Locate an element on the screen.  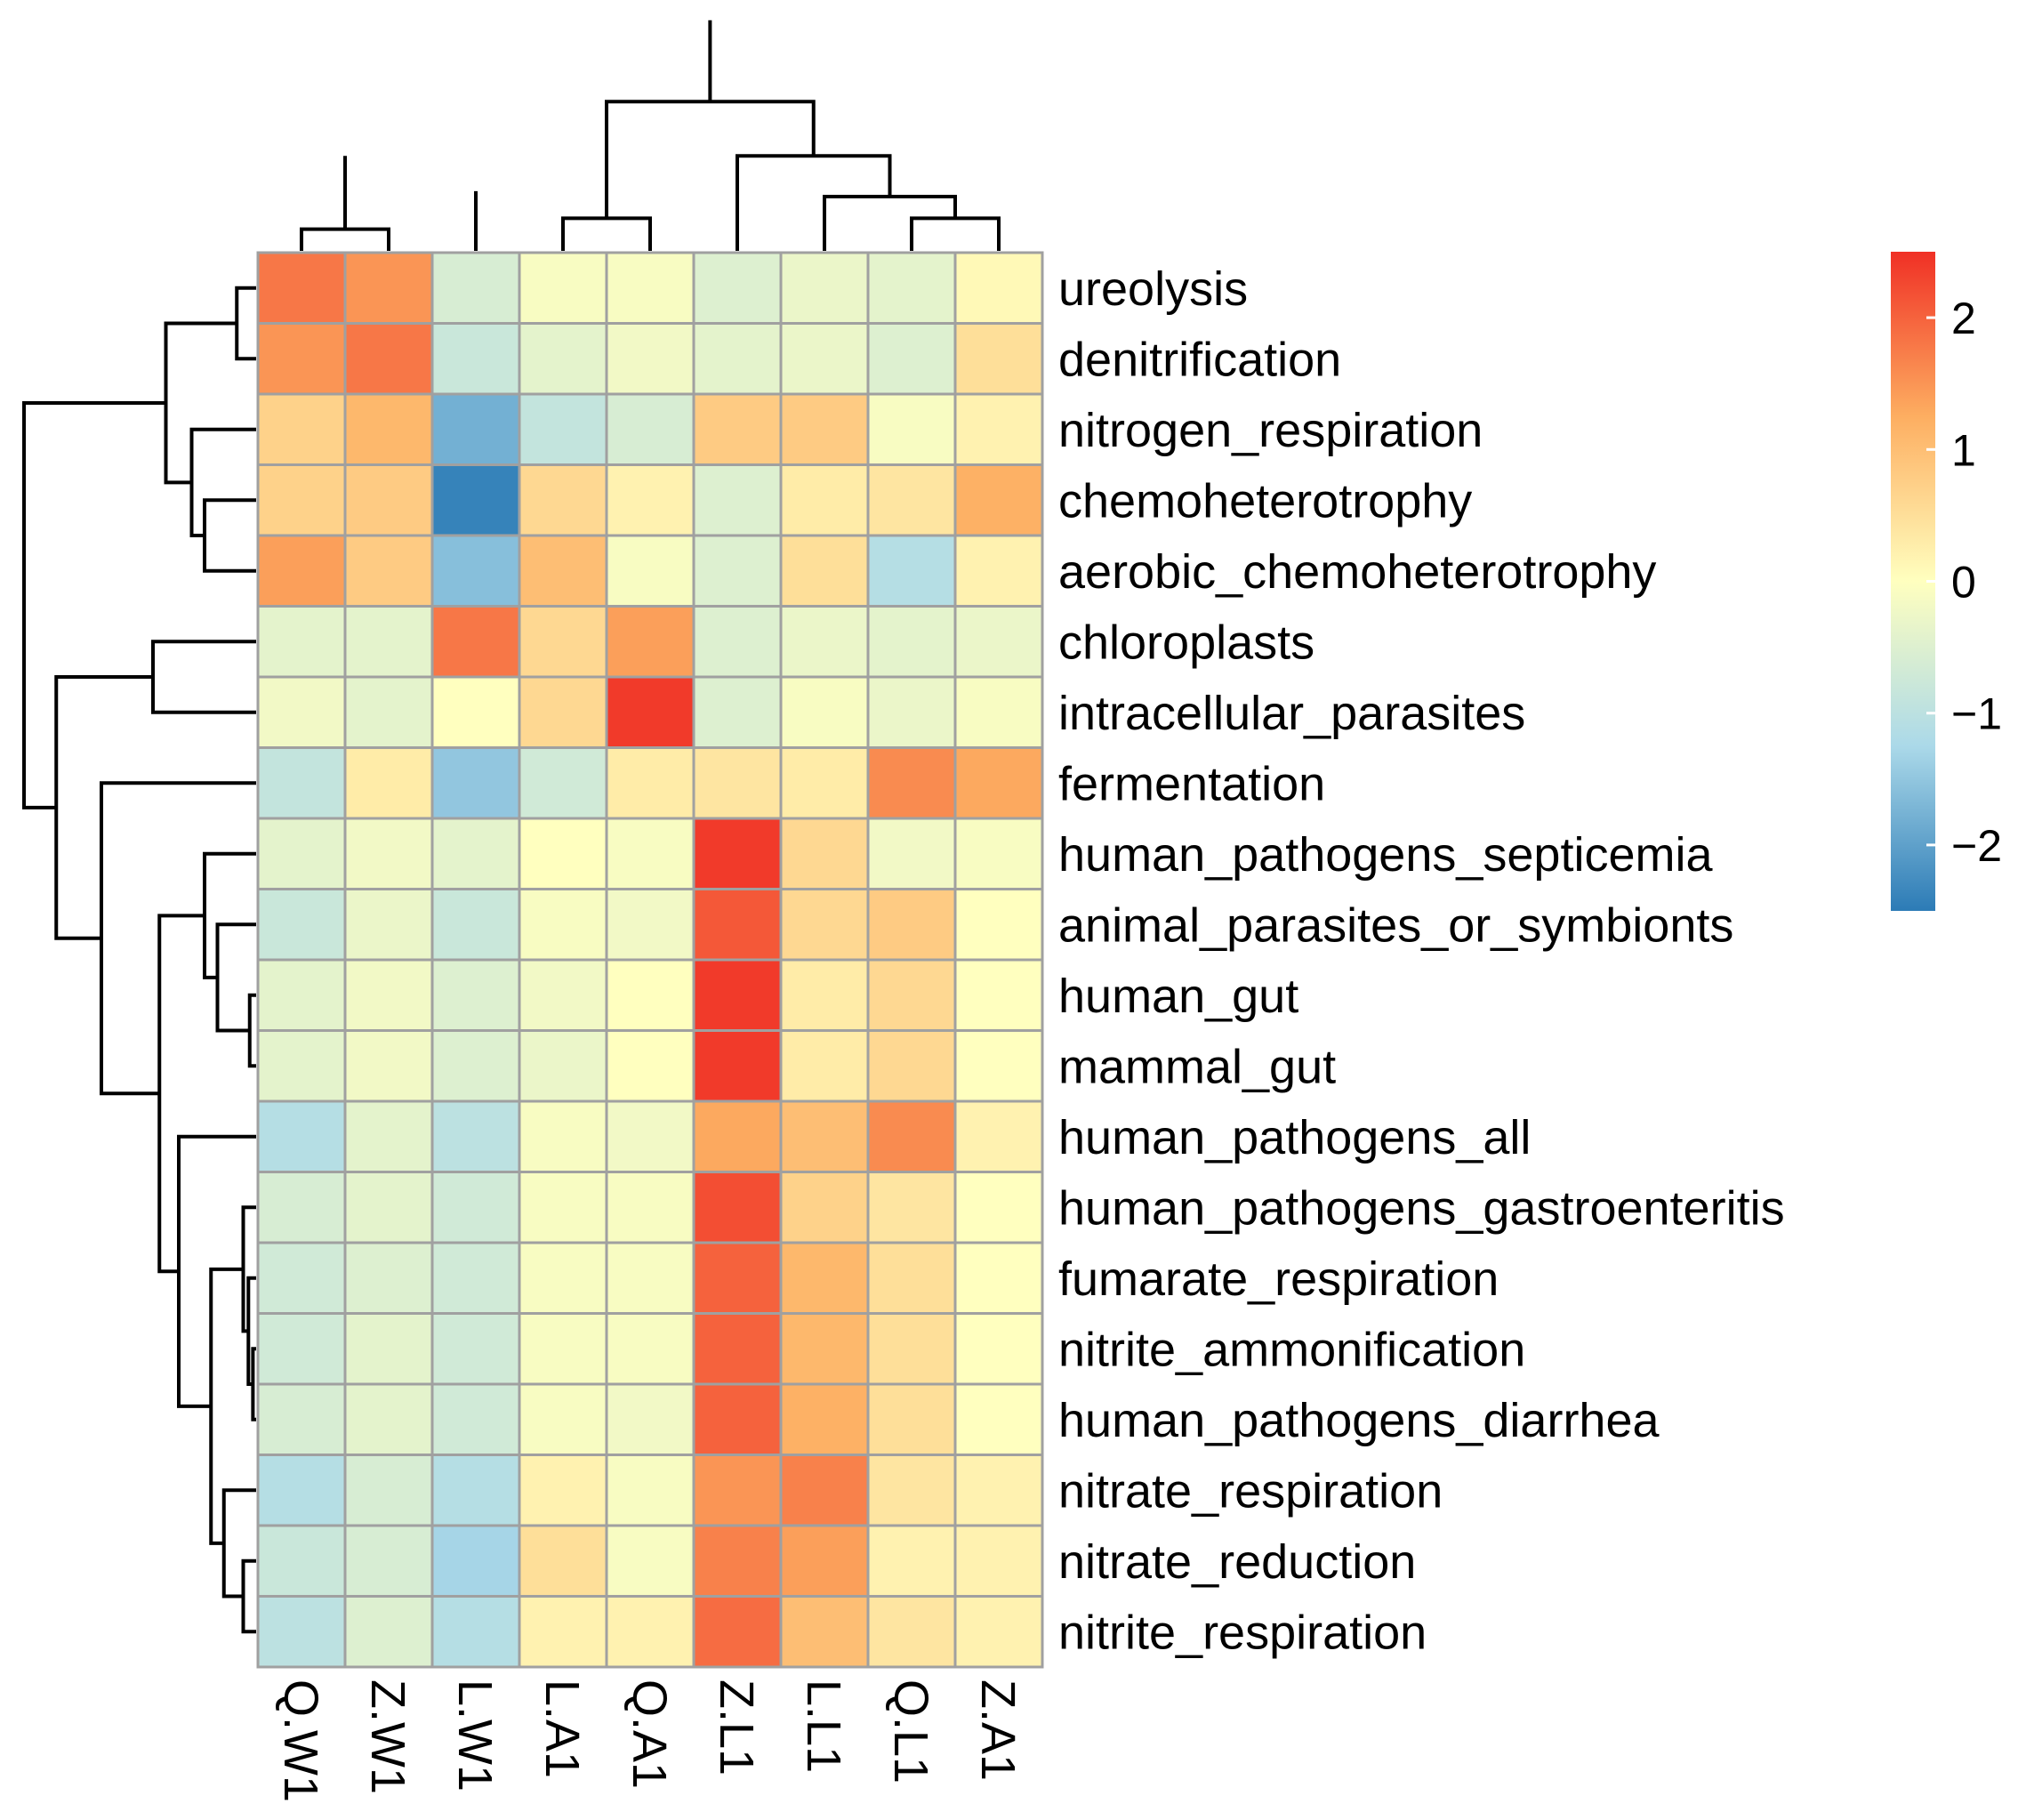
row-label-fermentation: fermentation is located at coordinates (1192, 783).